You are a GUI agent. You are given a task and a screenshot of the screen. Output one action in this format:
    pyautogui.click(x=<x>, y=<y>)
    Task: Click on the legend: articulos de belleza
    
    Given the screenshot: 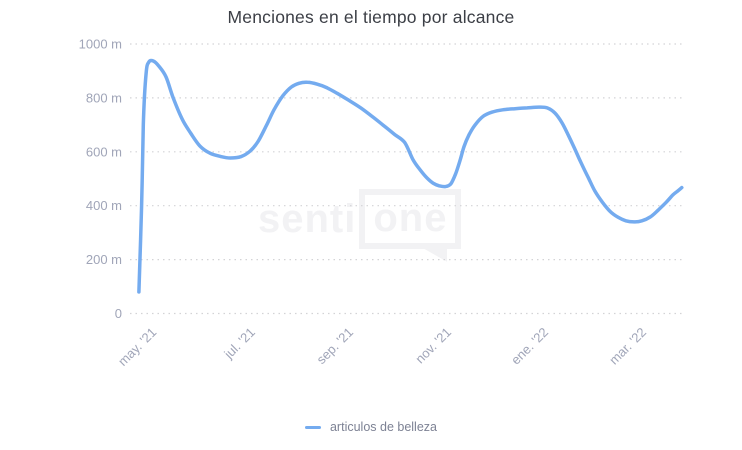 What is the action you would take?
    pyautogui.click(x=371, y=427)
    